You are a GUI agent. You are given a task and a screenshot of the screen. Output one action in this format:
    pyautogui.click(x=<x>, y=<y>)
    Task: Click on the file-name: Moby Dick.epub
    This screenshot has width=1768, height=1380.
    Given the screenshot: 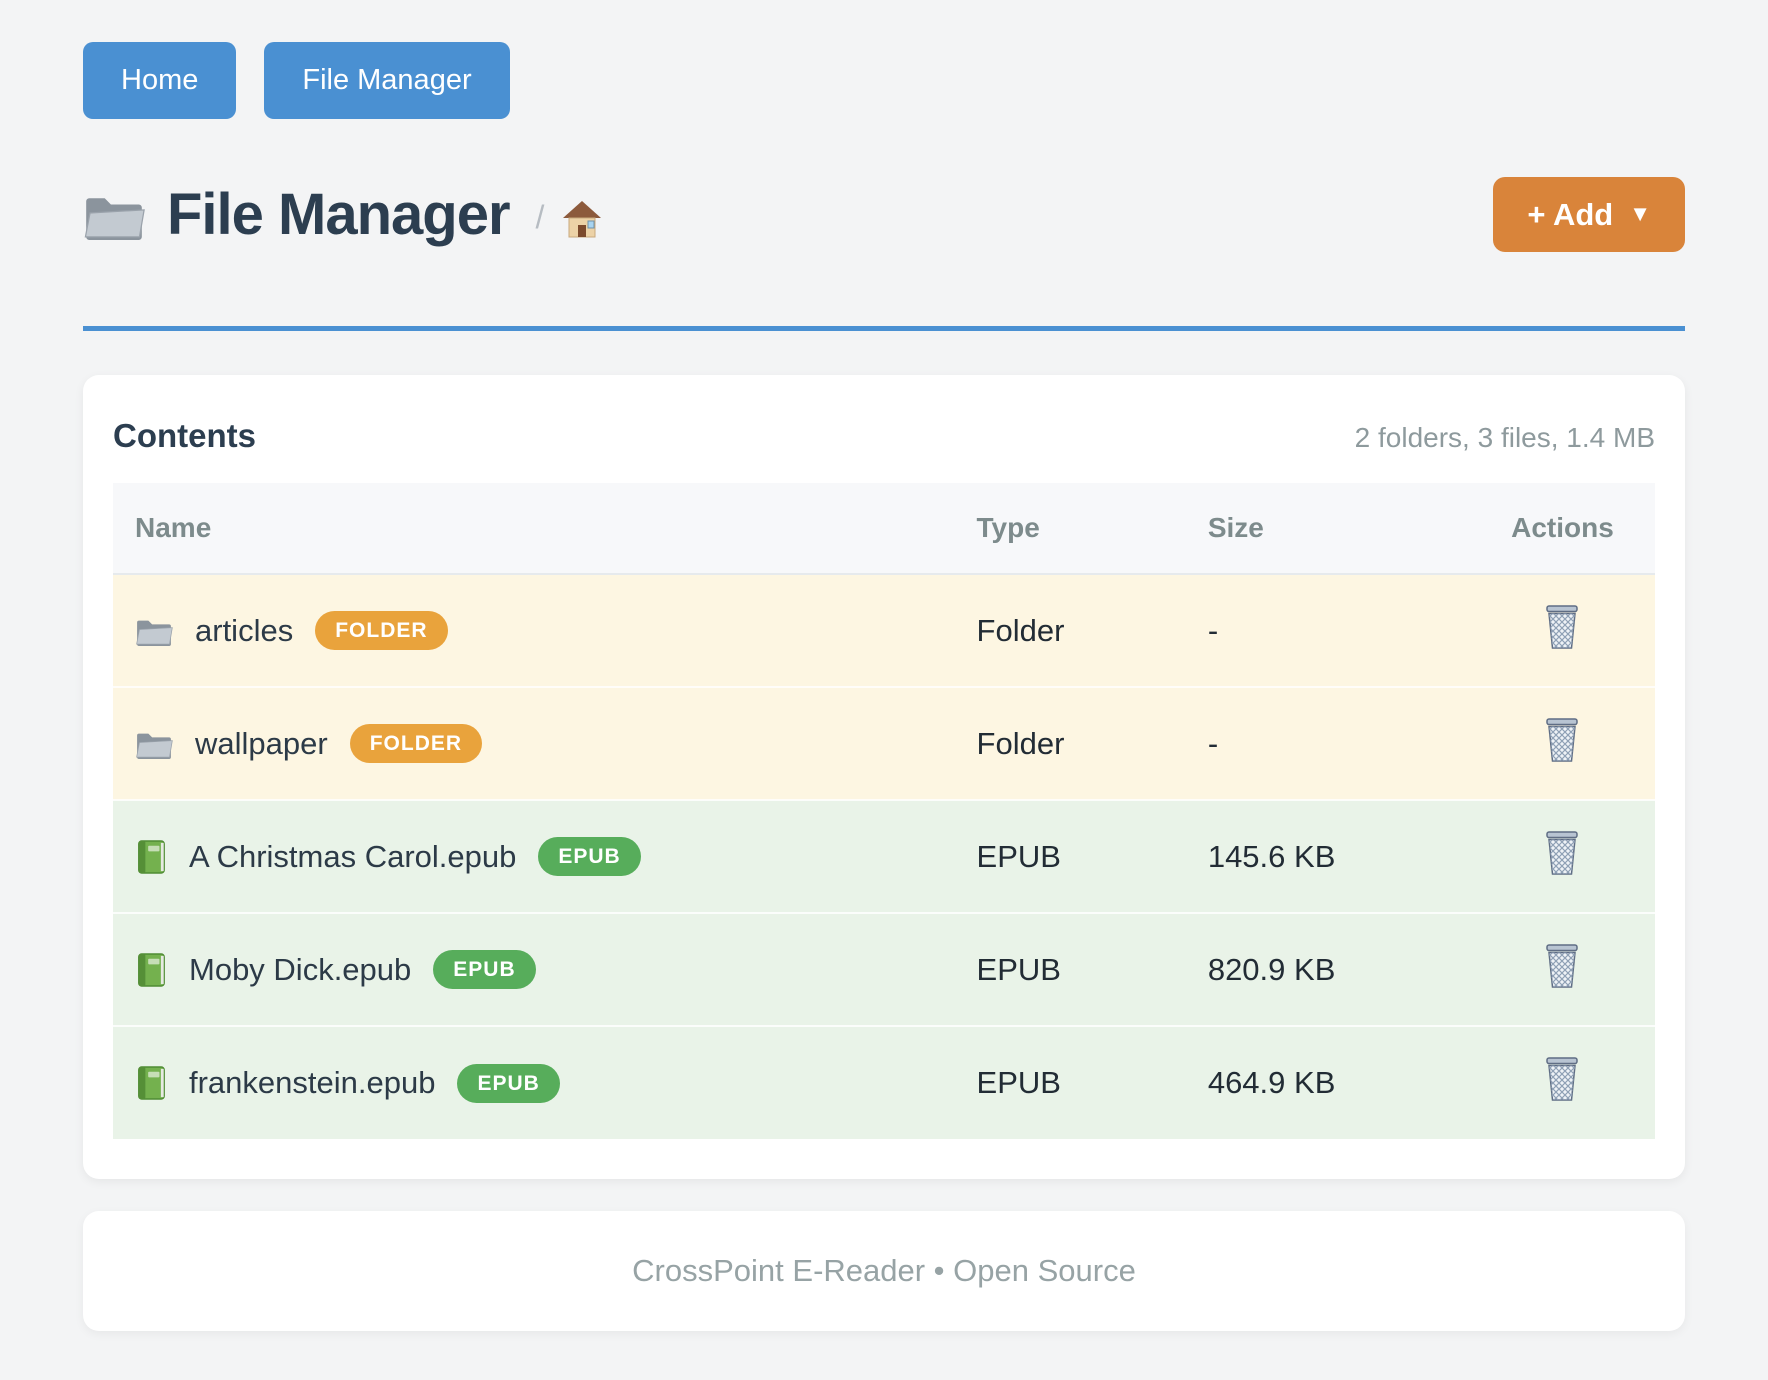 What is the action you would take?
    pyautogui.click(x=300, y=969)
    